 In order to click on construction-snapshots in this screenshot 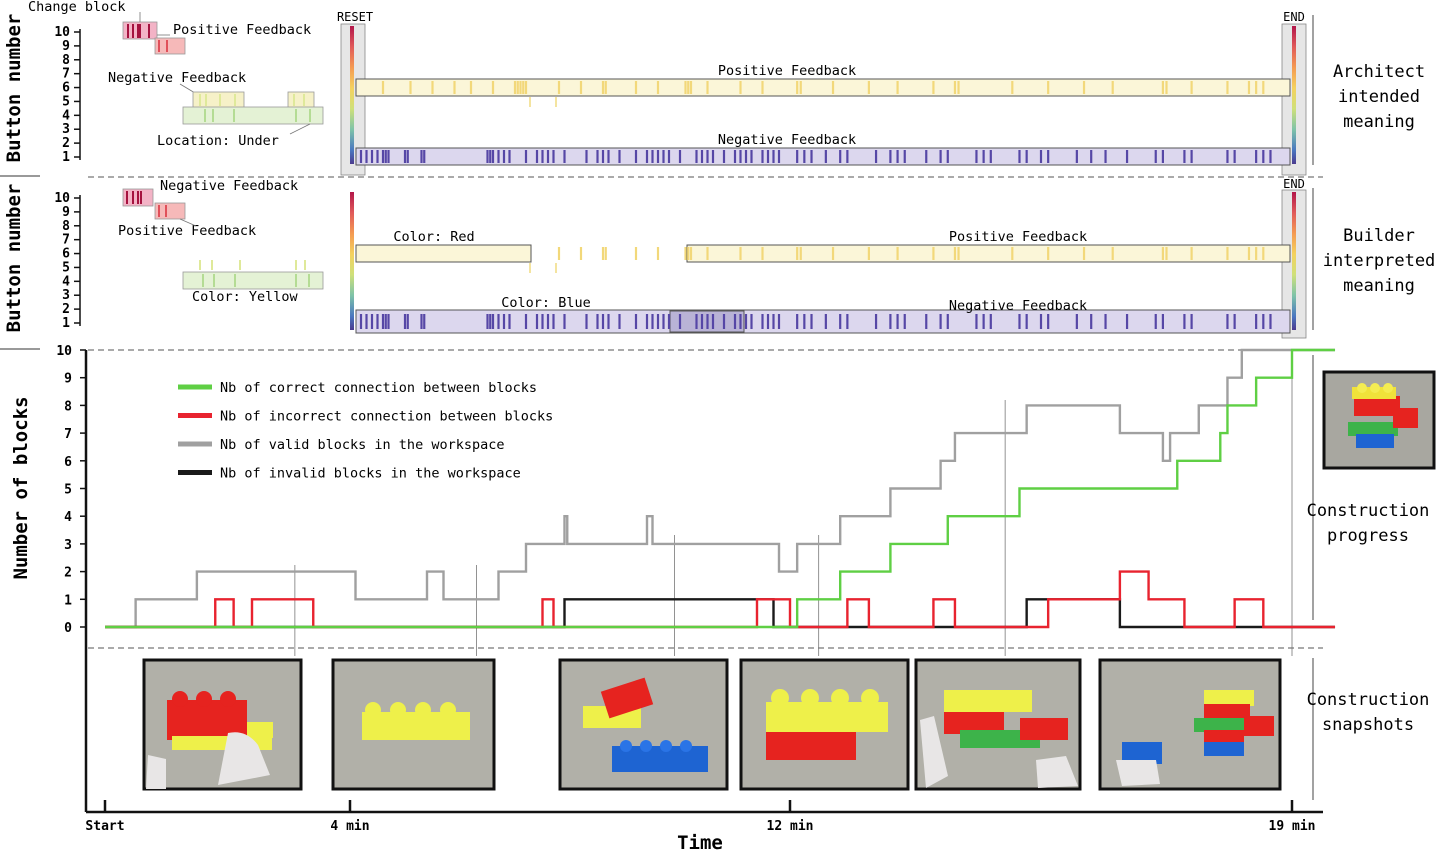, I will do `click(712, 724)`.